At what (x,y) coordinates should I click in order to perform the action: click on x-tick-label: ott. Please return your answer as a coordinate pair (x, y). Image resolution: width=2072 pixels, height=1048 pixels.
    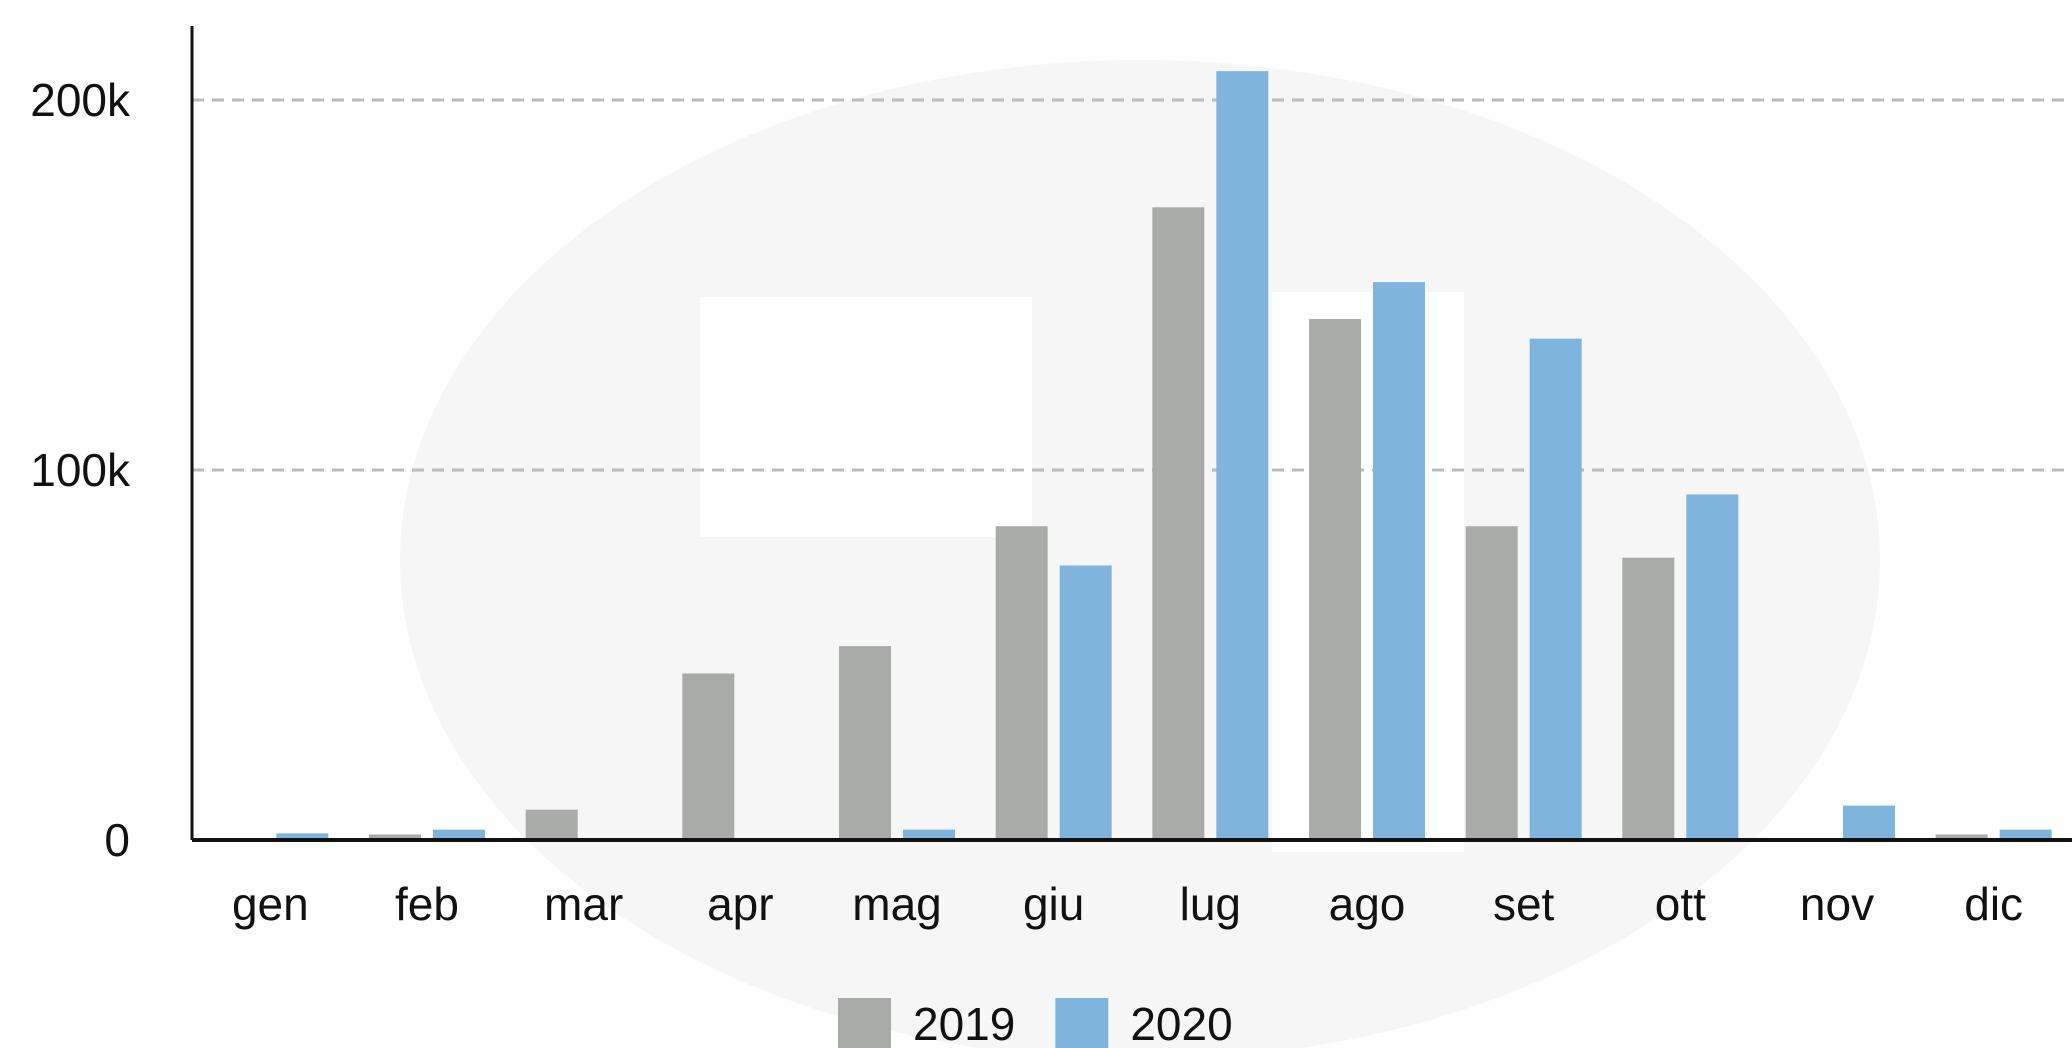
    Looking at the image, I should click on (1680, 904).